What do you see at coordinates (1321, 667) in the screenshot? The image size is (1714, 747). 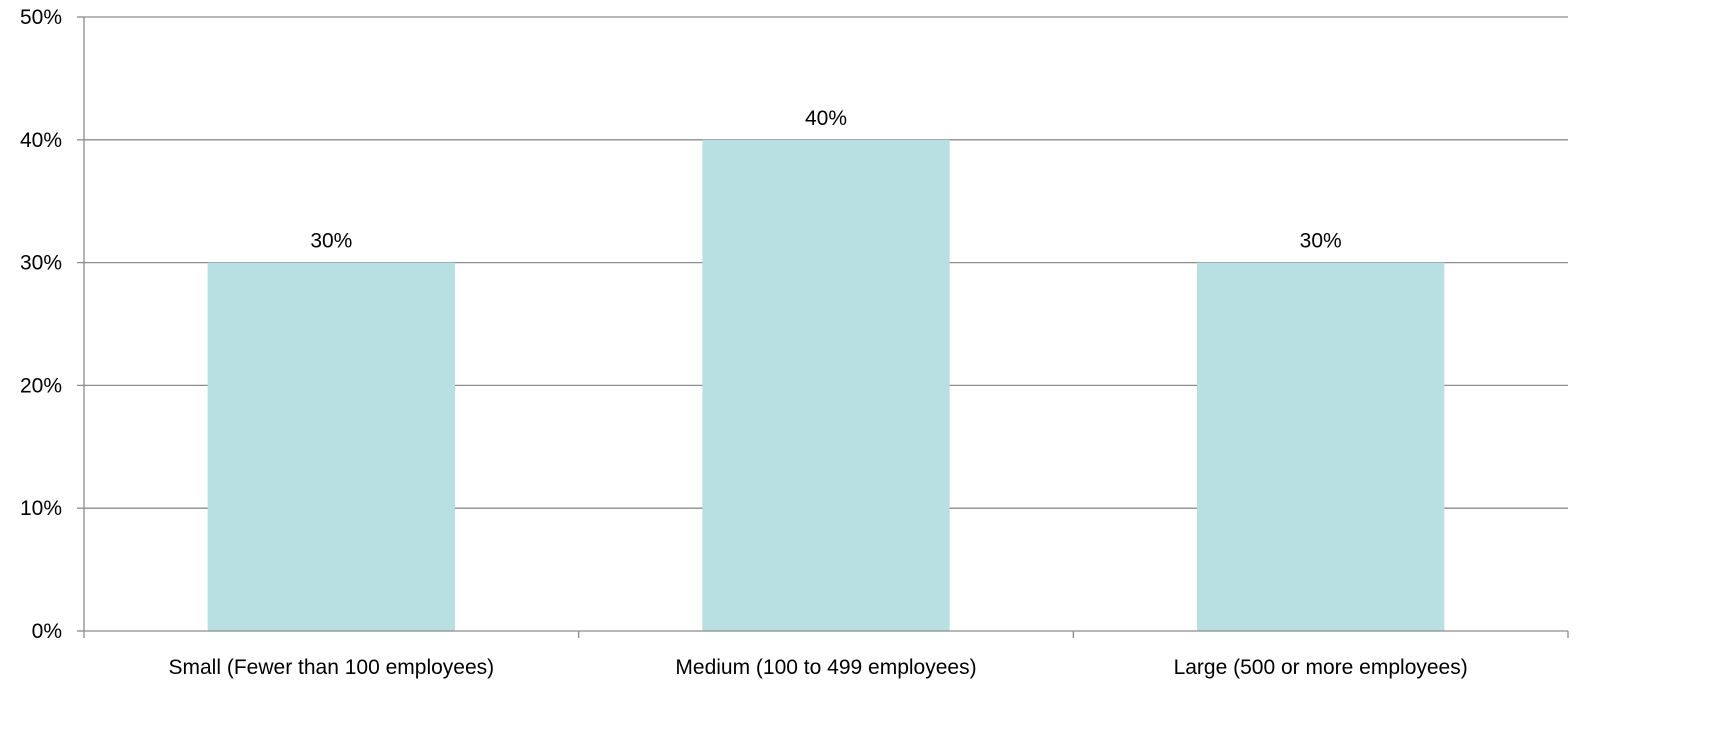 I see `x-tick-label: Large (500 or more employees)` at bounding box center [1321, 667].